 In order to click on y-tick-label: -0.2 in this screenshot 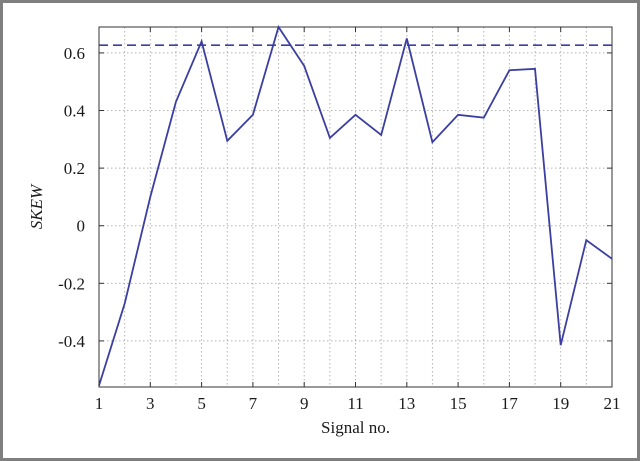, I will do `click(71, 283)`.